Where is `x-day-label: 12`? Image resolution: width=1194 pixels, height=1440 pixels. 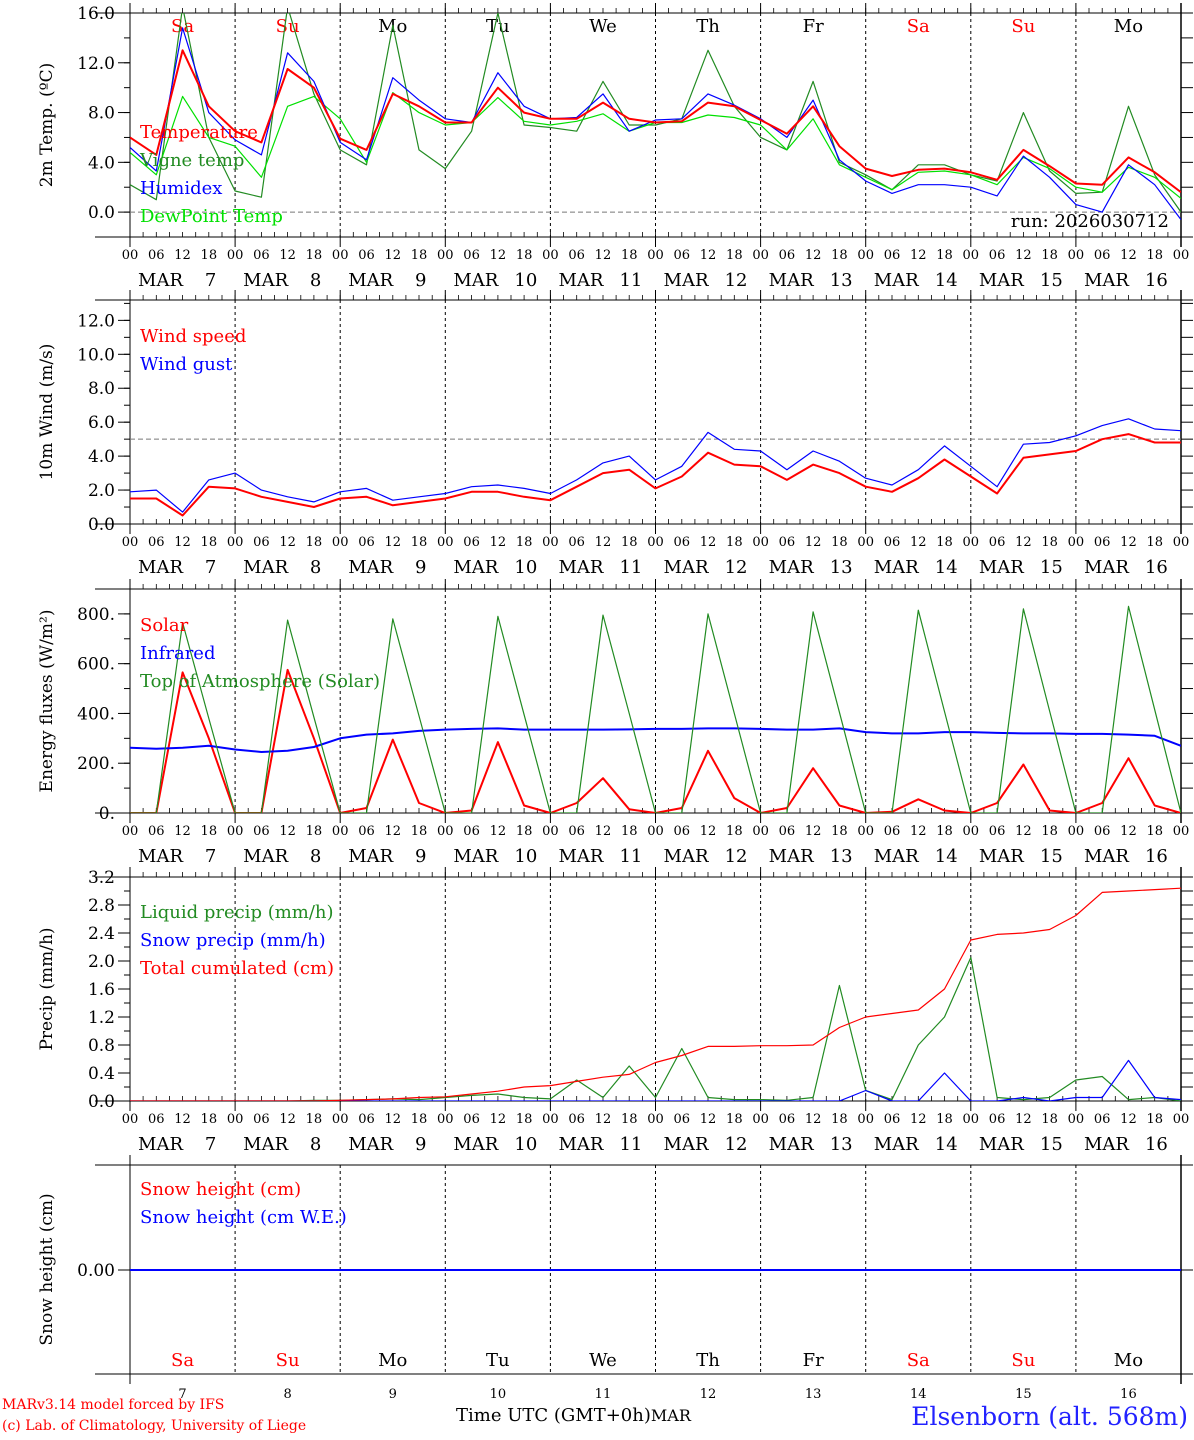 x-day-label: 12 is located at coordinates (736, 856).